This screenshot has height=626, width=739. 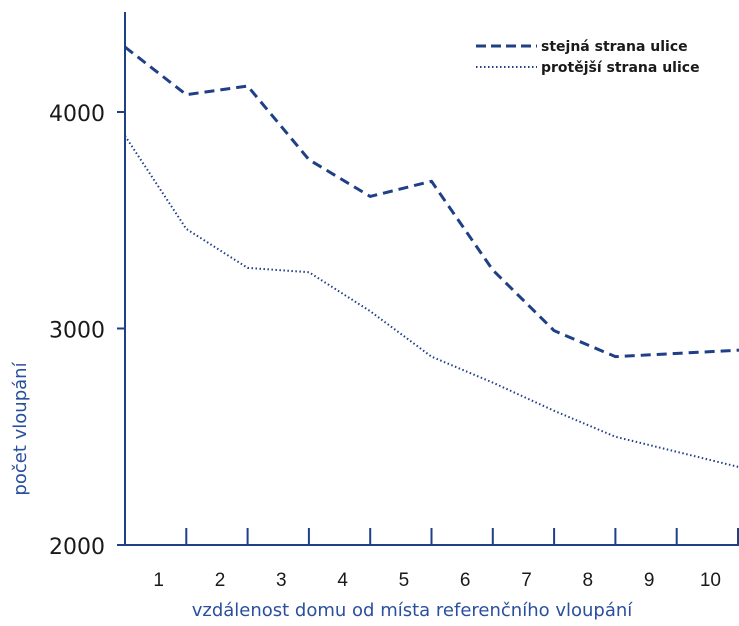 What do you see at coordinates (465, 580) in the screenshot?
I see `x-tick-label: 6` at bounding box center [465, 580].